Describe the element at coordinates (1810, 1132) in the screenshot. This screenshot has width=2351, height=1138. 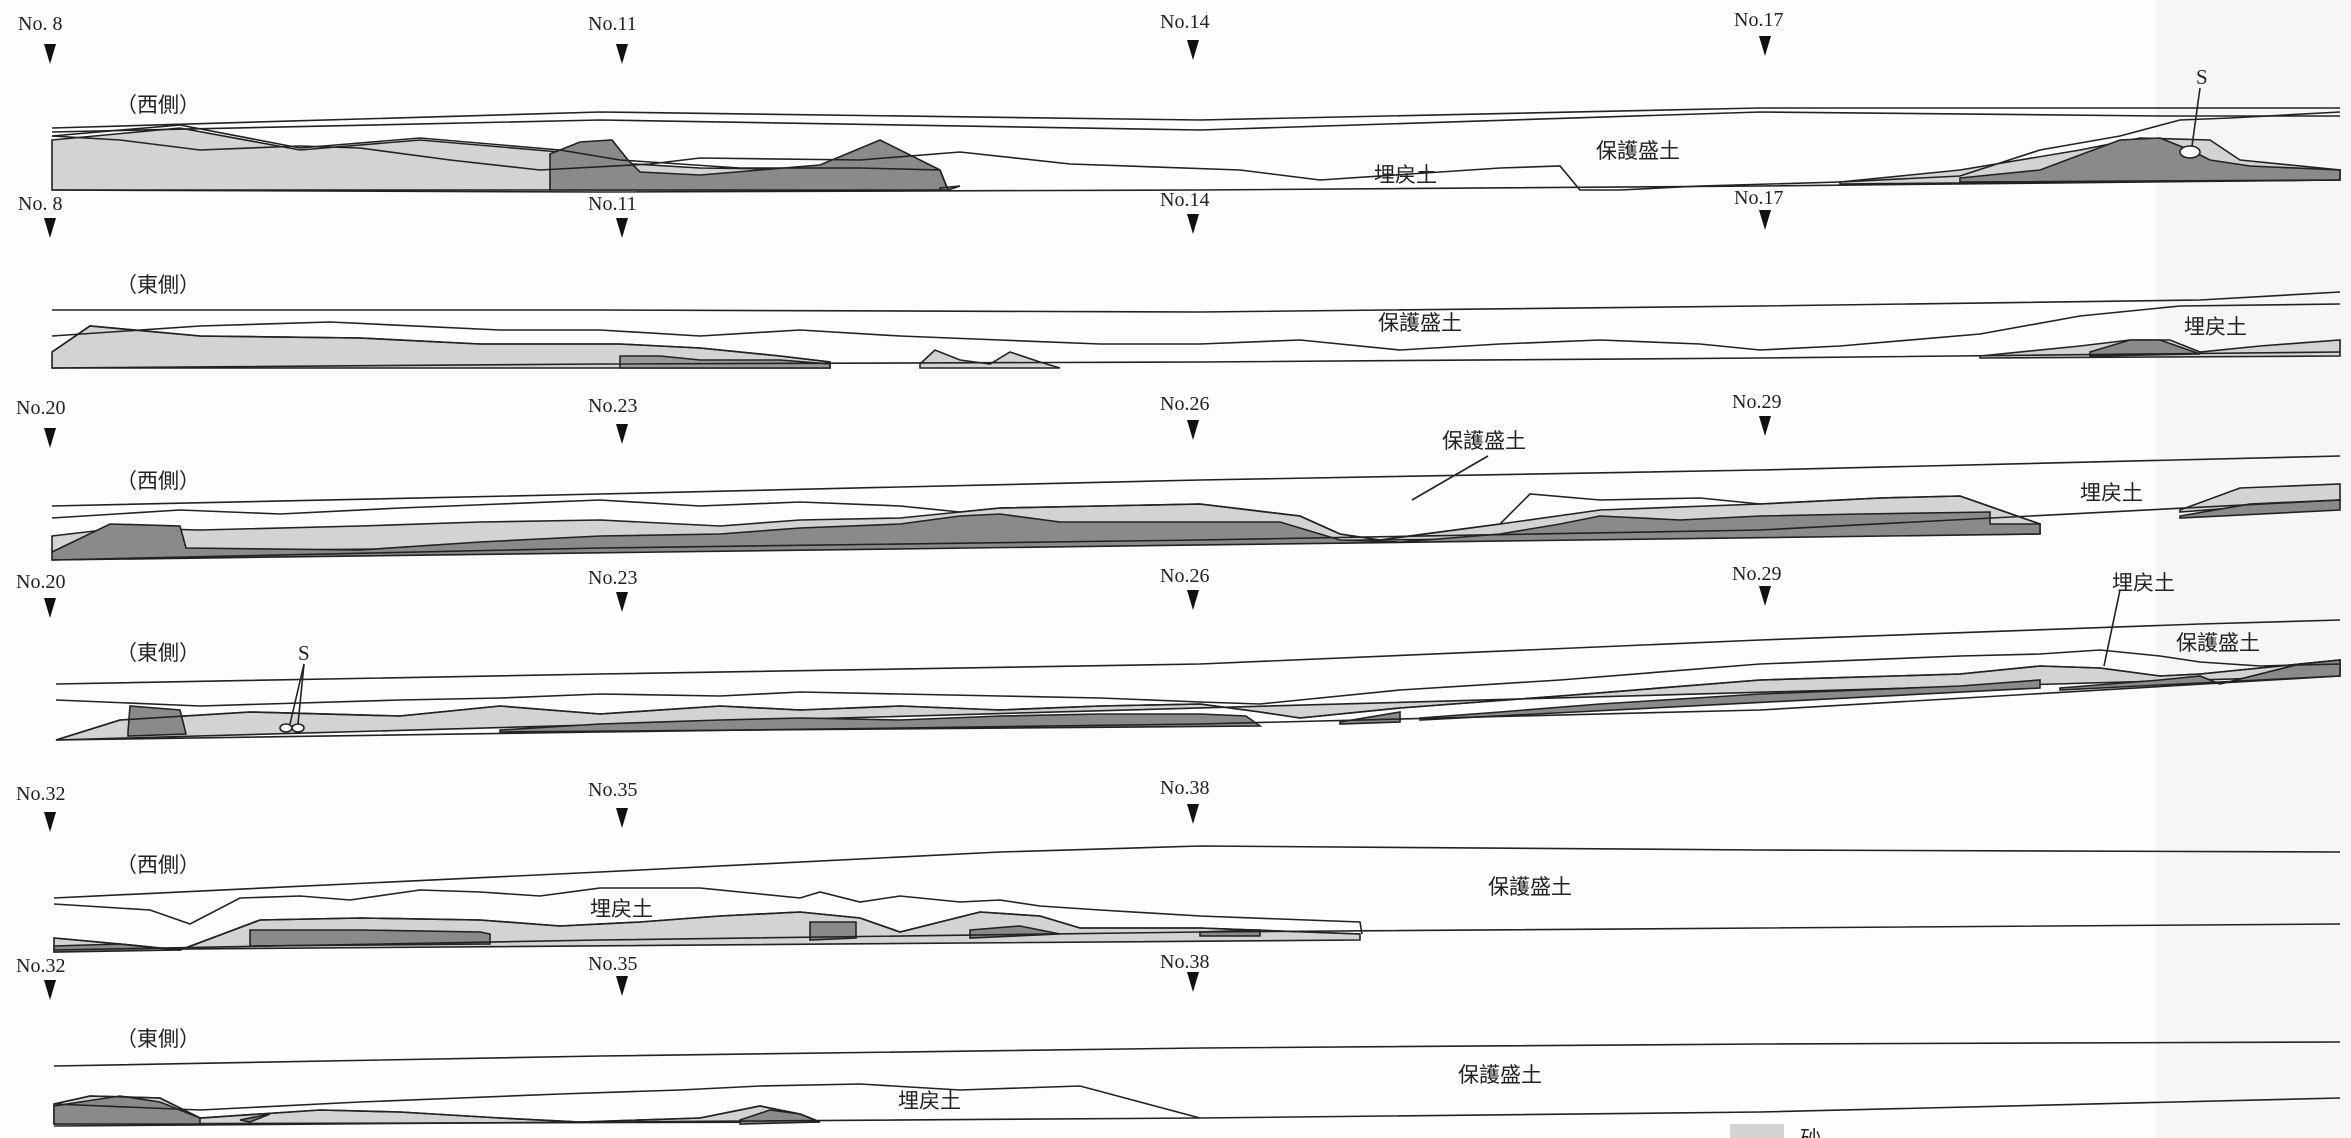
I see `legend-label-sand: 砂` at that location.